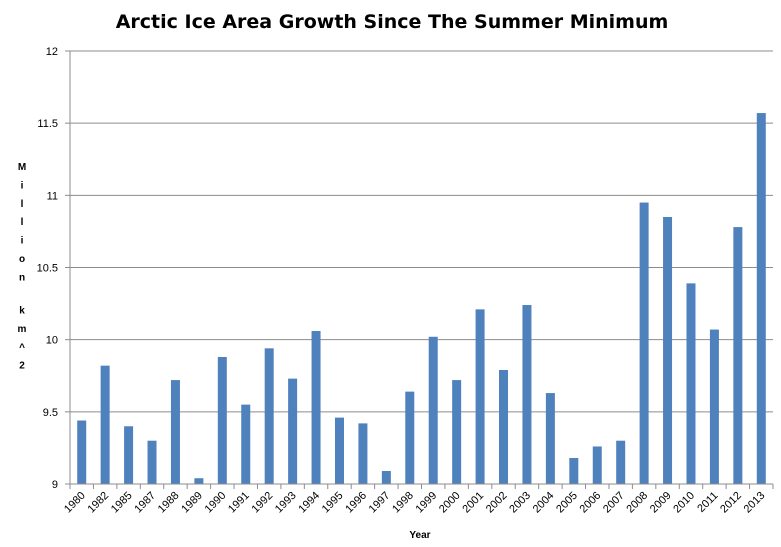 This screenshot has height=547, width=781. I want to click on bar-2006, so click(597, 465).